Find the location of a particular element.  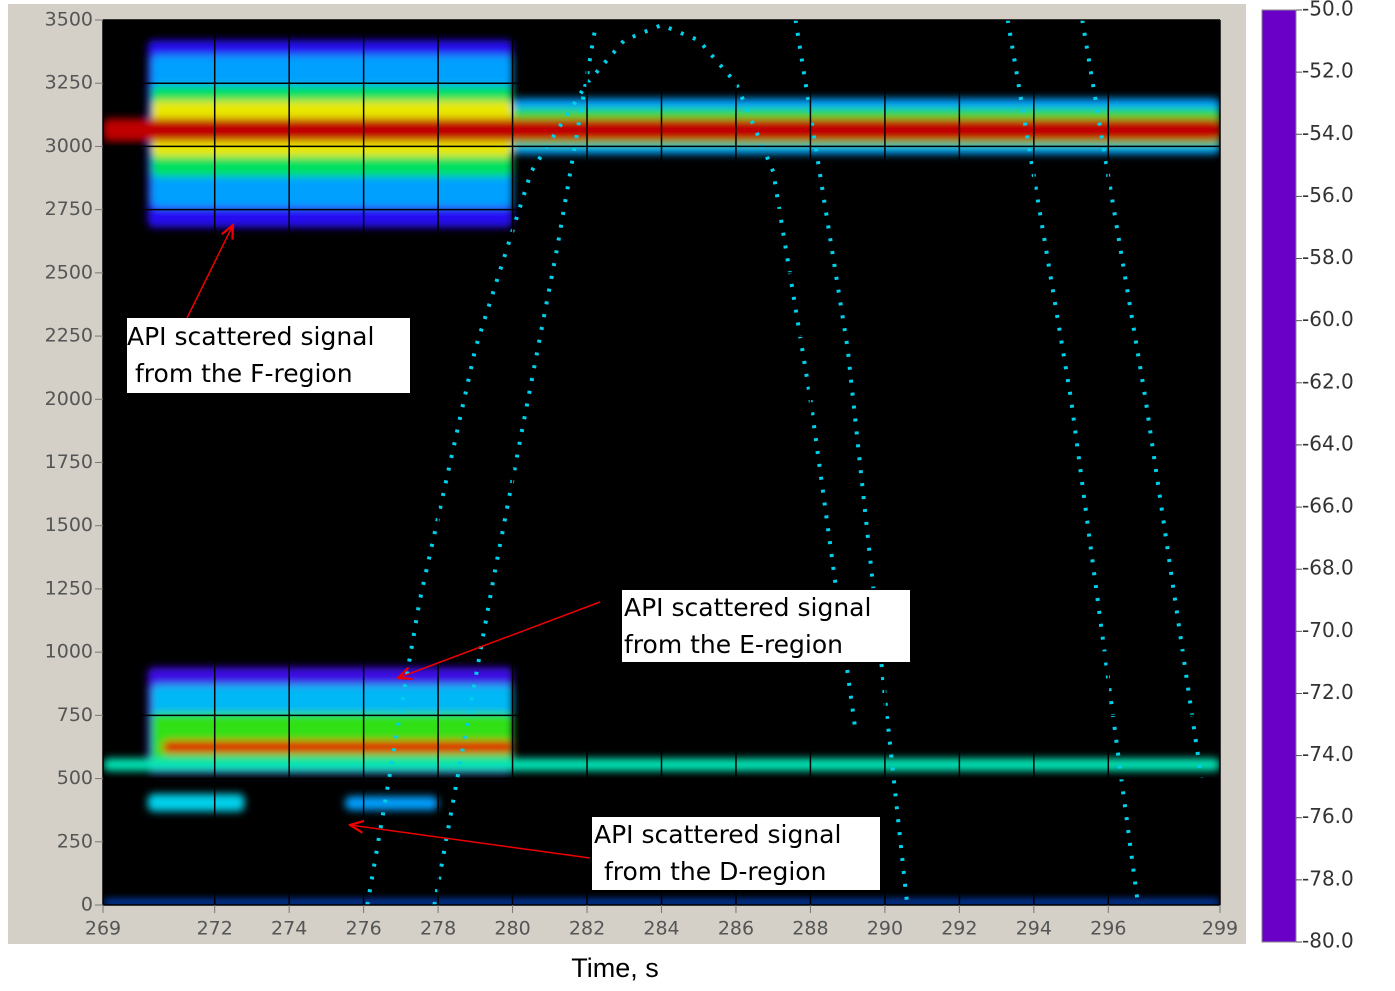

y-tick-label: 1500 is located at coordinates (69, 525).